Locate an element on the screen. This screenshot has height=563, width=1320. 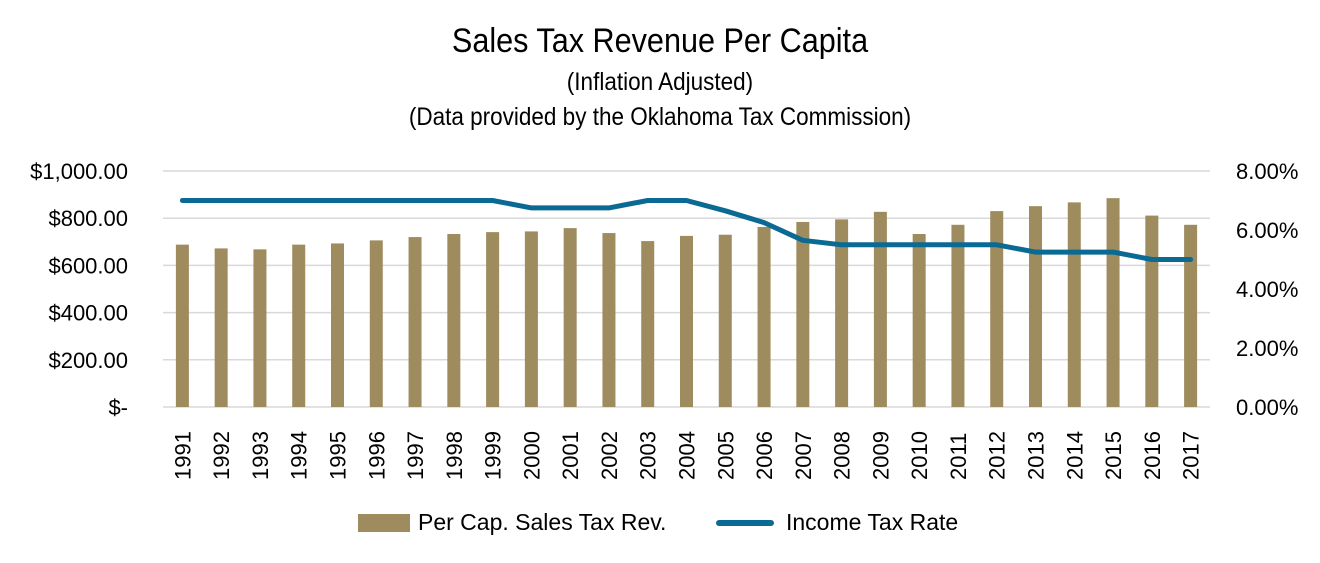
x-axis-tick-label: 1999 is located at coordinates (493, 455).